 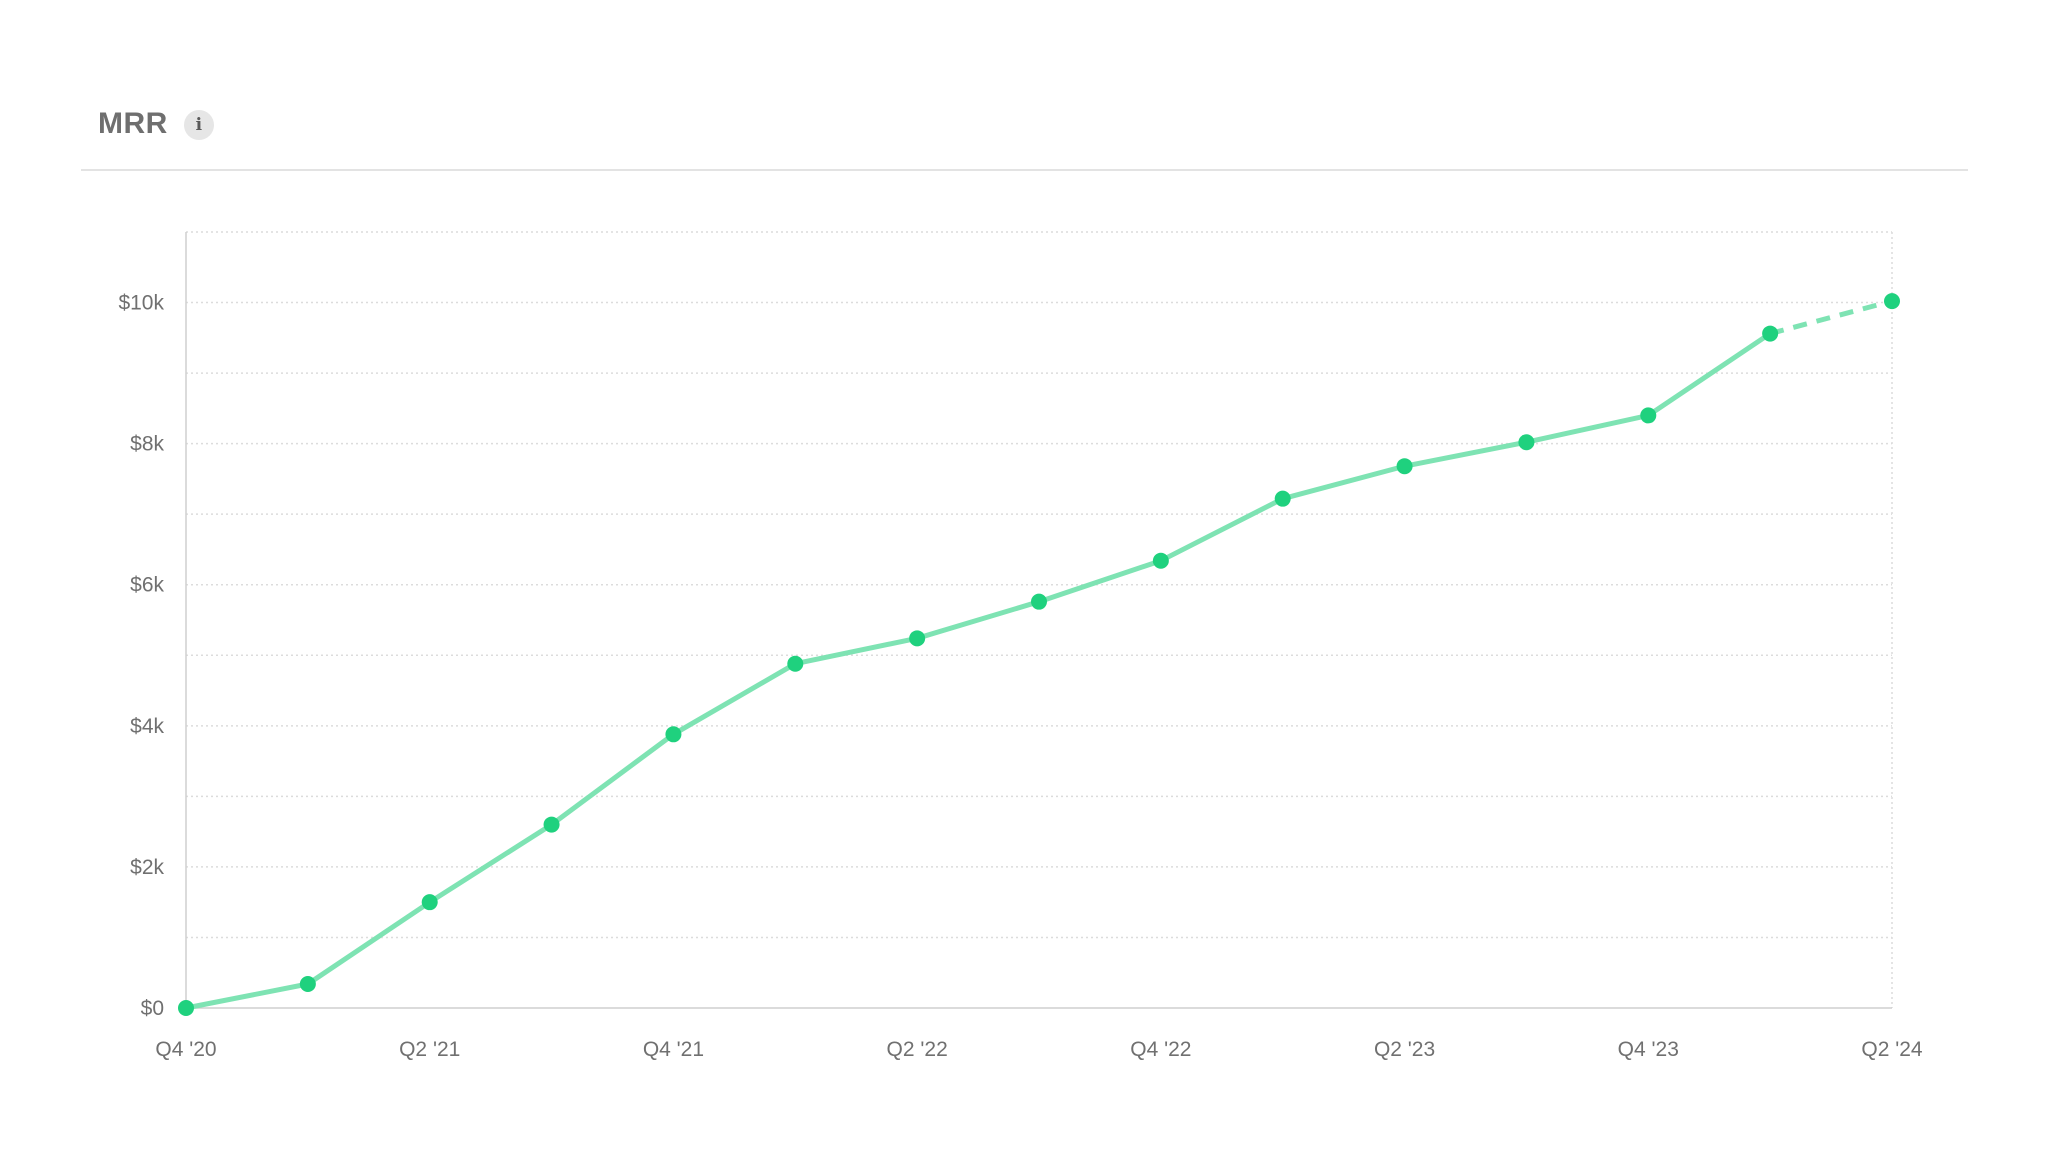 What do you see at coordinates (1024, 170) in the screenshot?
I see `header-divider` at bounding box center [1024, 170].